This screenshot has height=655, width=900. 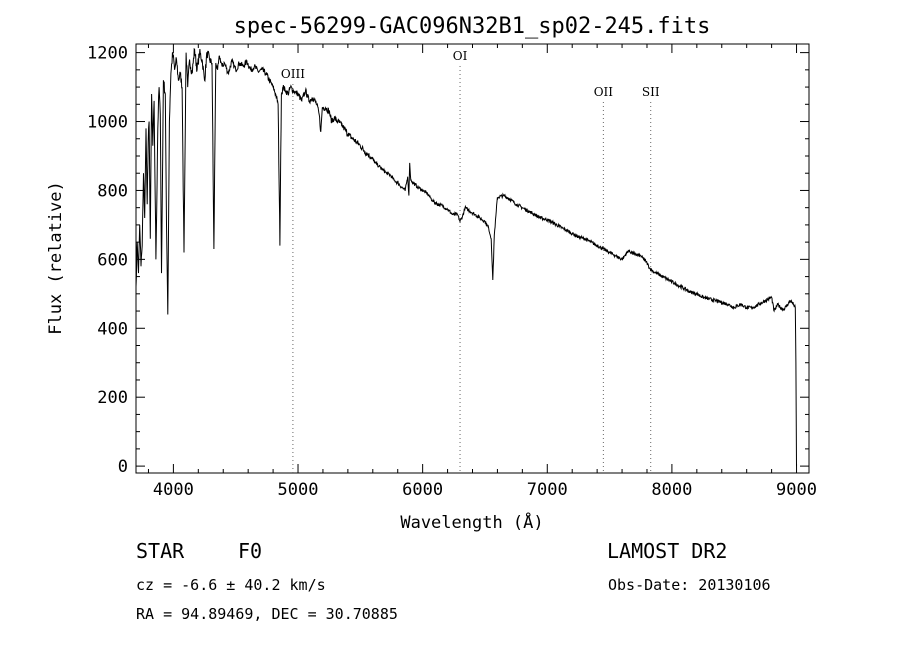 What do you see at coordinates (298, 490) in the screenshot?
I see `x-tick-label: 5000` at bounding box center [298, 490].